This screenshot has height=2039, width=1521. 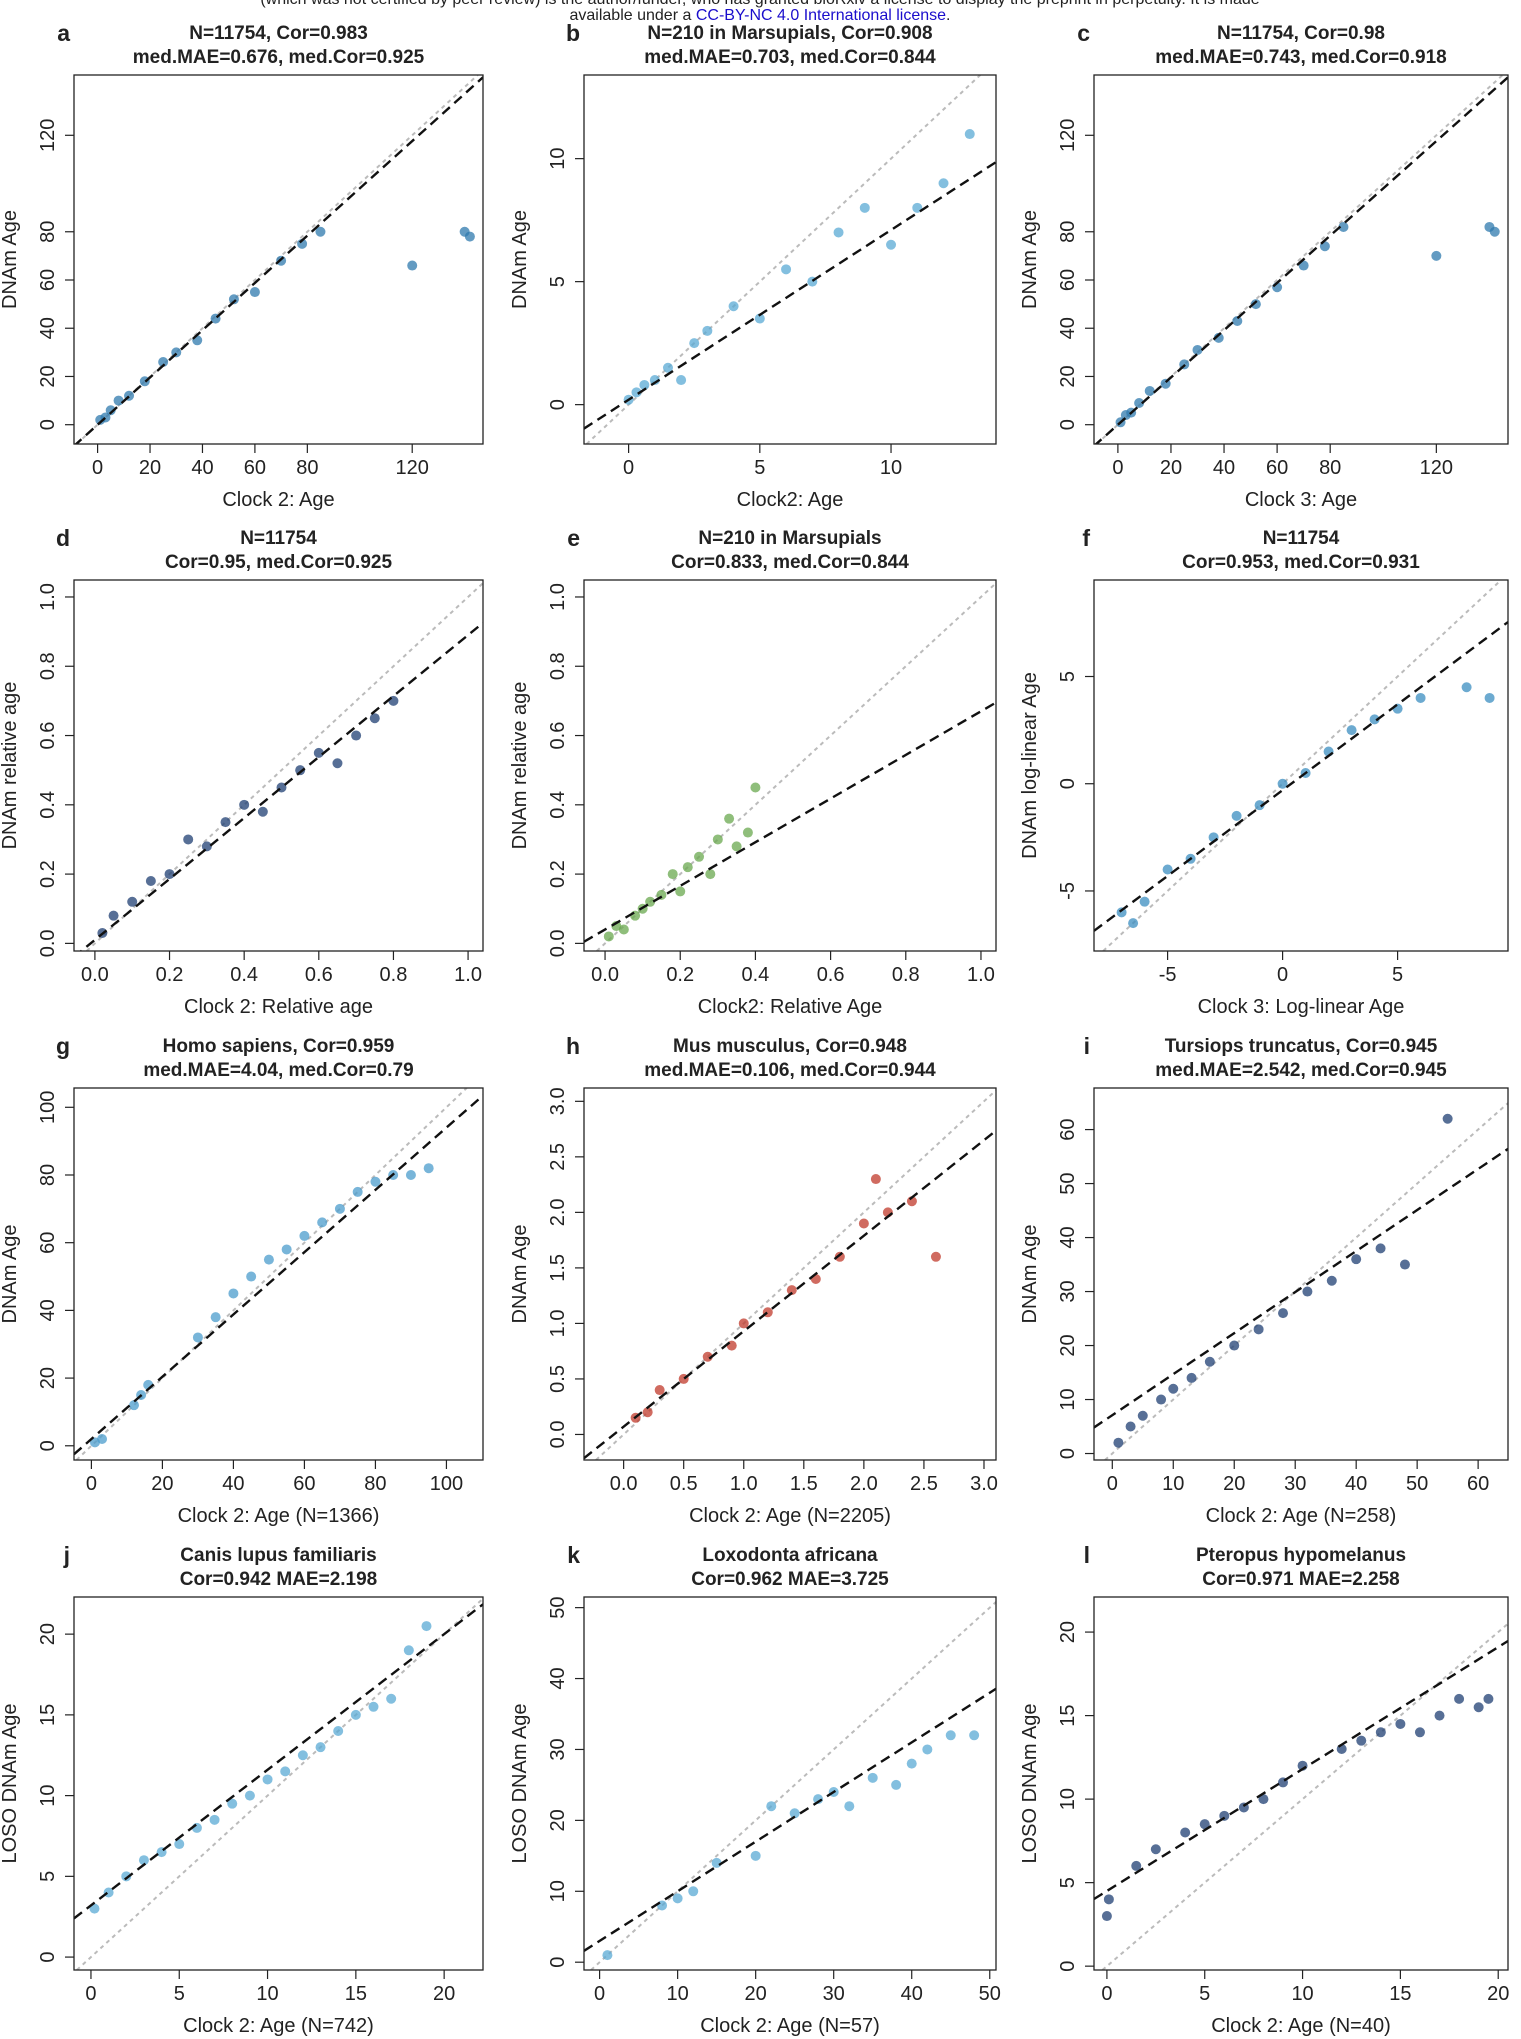 I want to click on panel-title: Tursiops truncatus, Cor=0.945, so click(x=1301, y=1046).